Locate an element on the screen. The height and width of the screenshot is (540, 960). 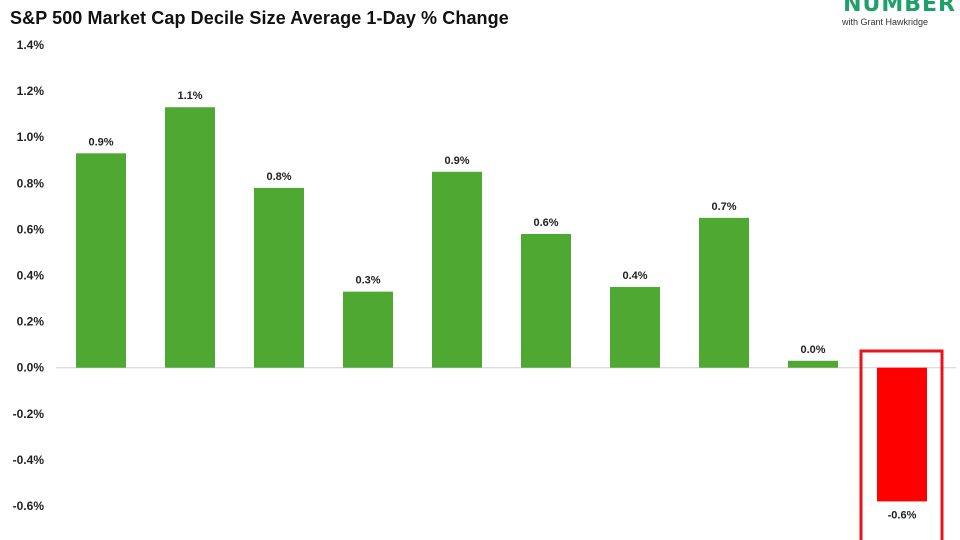
y-tick-label: 0.0% is located at coordinates (31, 368).